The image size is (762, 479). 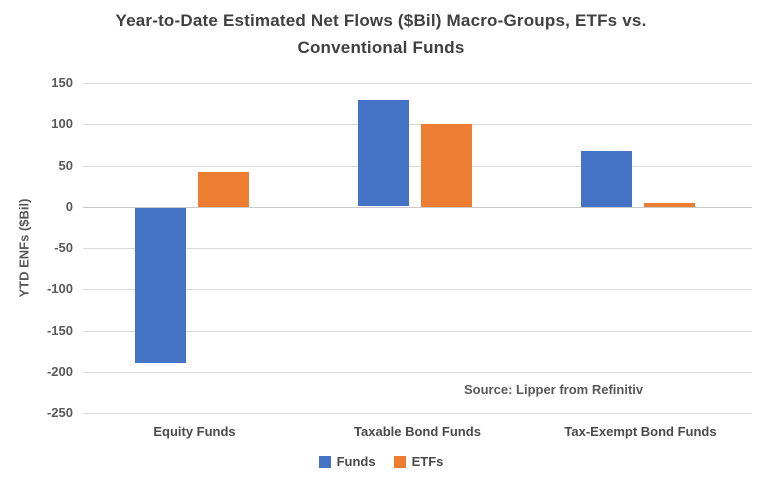 I want to click on x-axis-label-equity-funds: Equity Funds, so click(x=194, y=431).